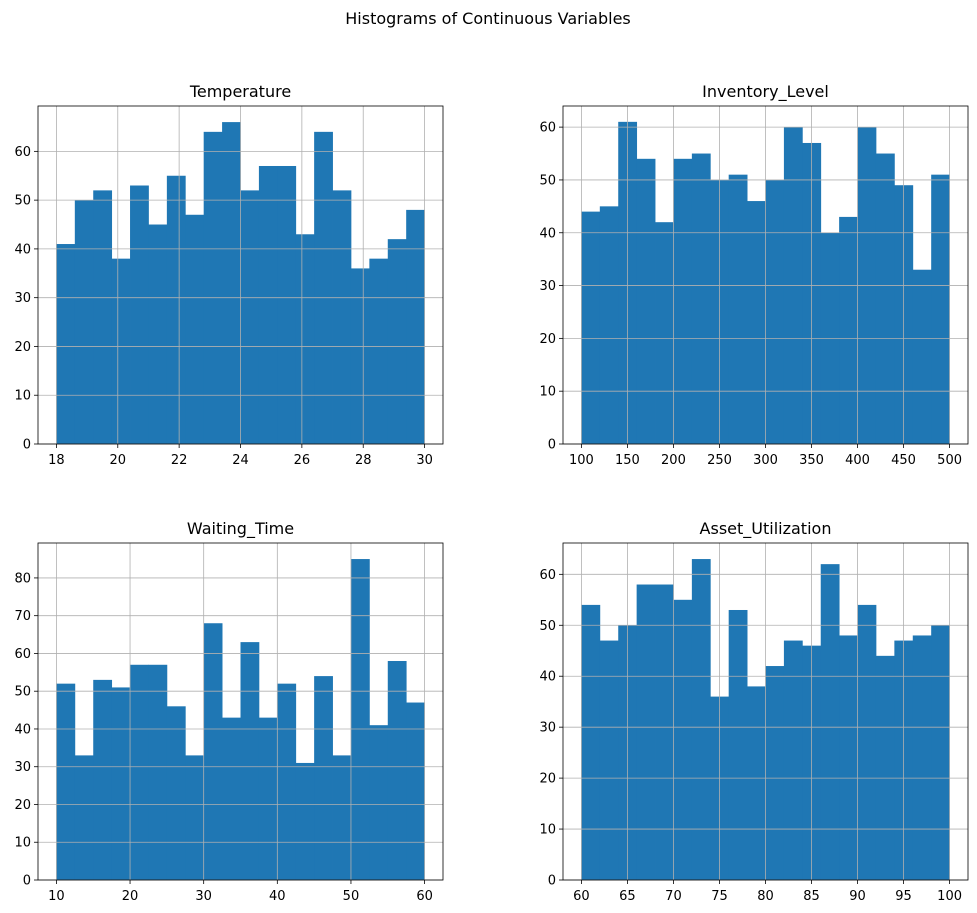  I want to click on inventory-level-y-tick-label: 30, so click(547, 286).